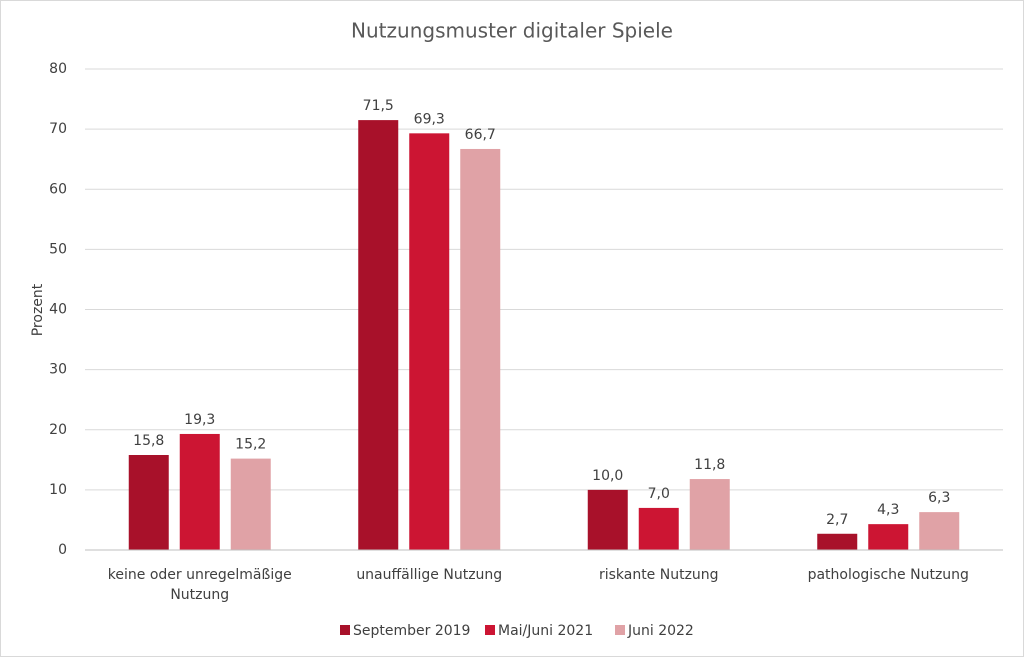  What do you see at coordinates (58, 69) in the screenshot?
I see `y-tick-label: 80` at bounding box center [58, 69].